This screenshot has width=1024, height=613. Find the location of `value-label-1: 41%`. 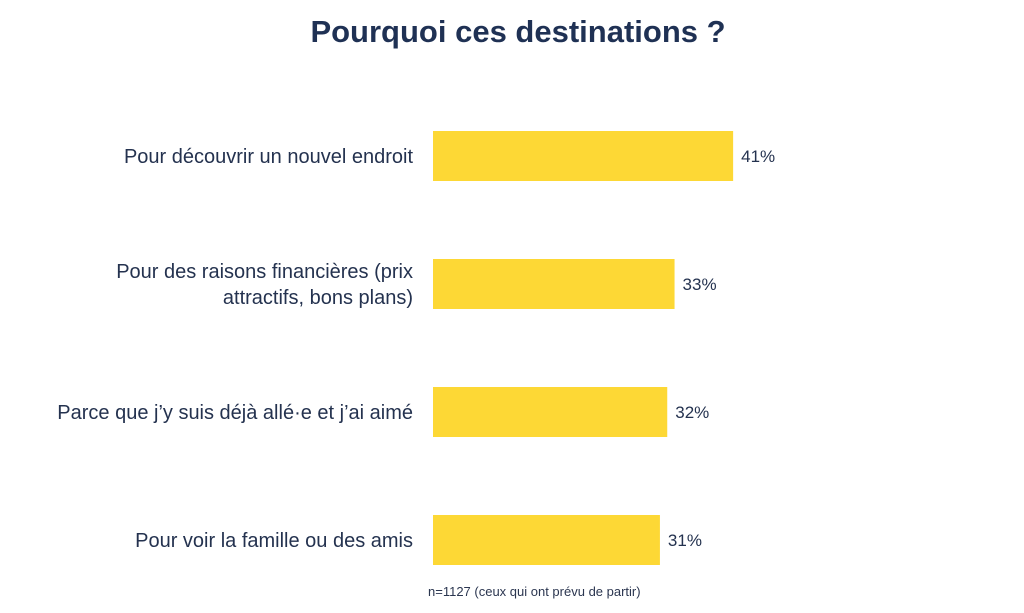

value-label-1: 41% is located at coordinates (758, 156).